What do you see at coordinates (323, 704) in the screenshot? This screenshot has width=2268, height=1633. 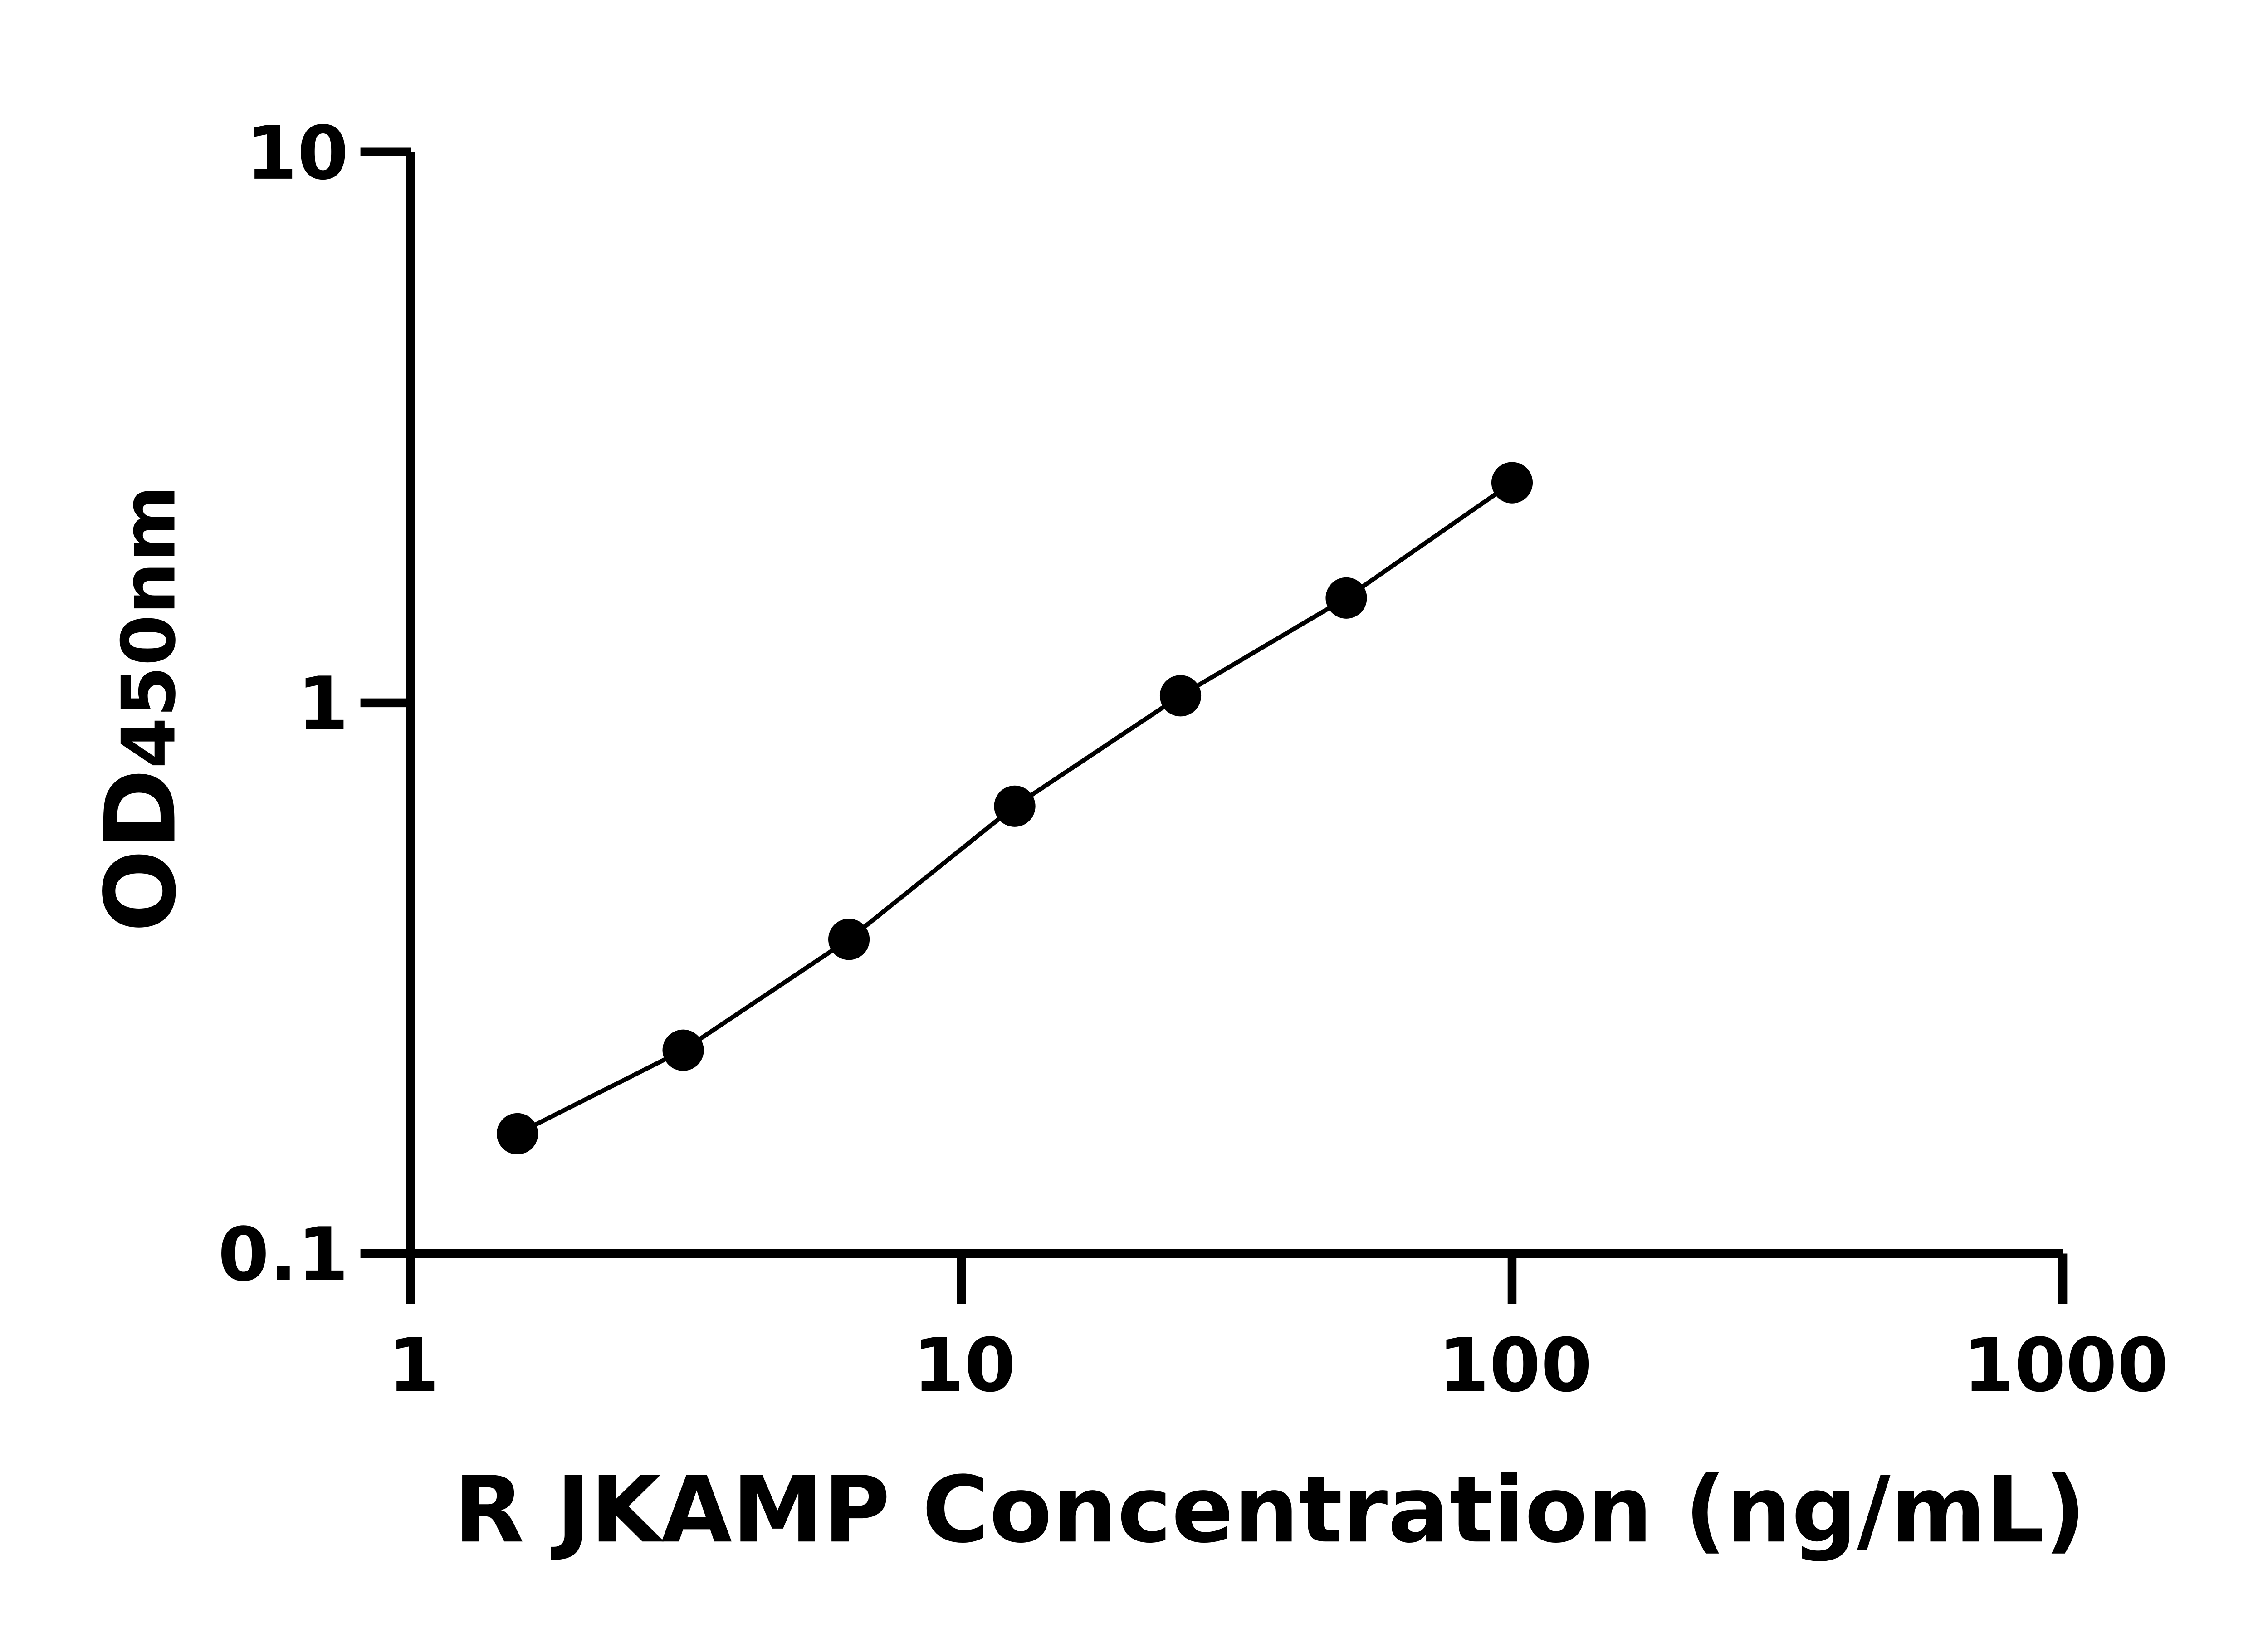 I see `y-tick-label: 1` at bounding box center [323, 704].